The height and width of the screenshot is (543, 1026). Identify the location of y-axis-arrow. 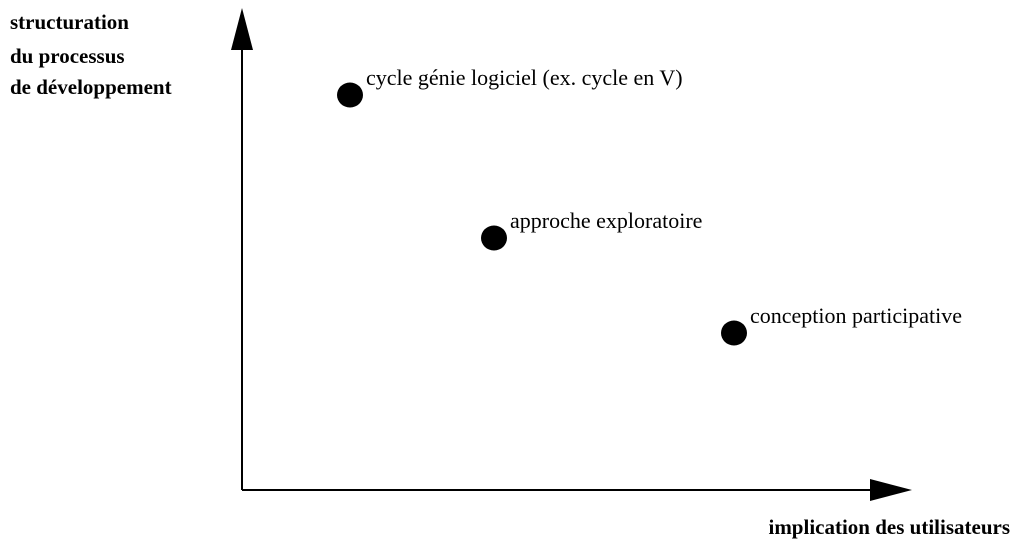
(242, 29).